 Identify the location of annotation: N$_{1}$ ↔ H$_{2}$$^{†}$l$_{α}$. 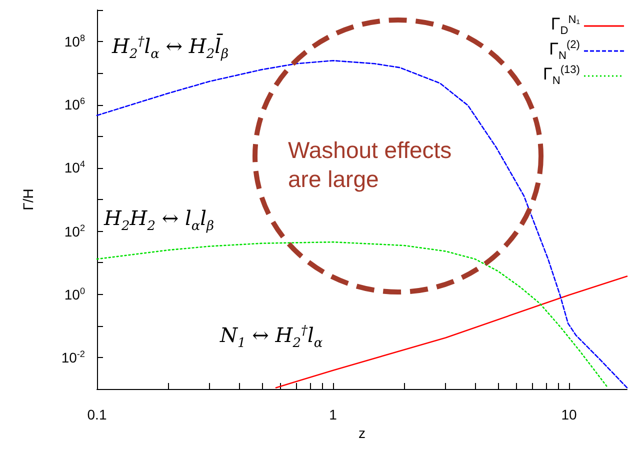
(271, 337).